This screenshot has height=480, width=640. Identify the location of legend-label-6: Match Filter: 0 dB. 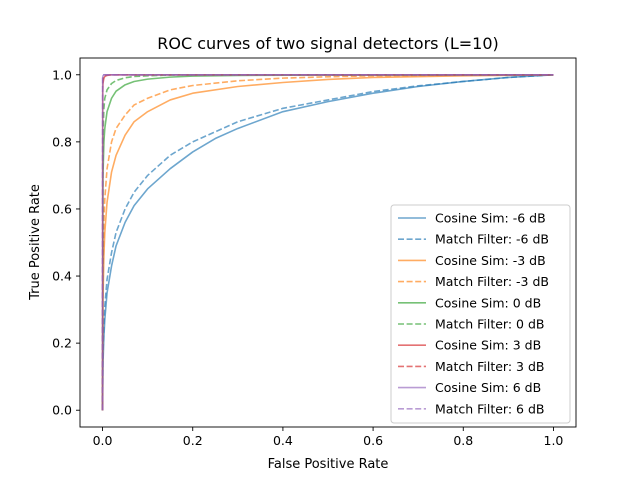
(489, 324).